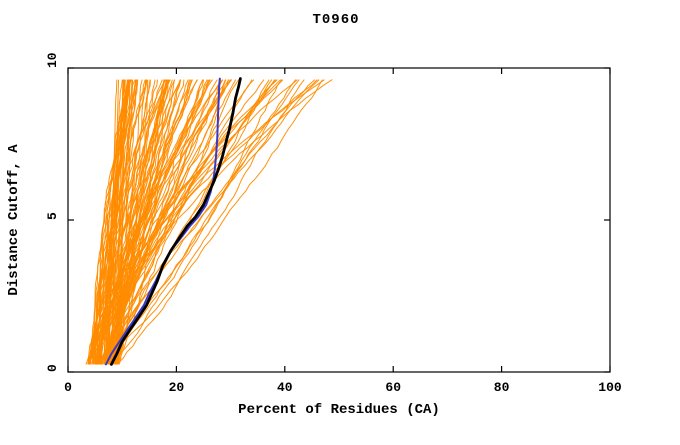 The height and width of the screenshot is (445, 680). I want to click on y-axis-label: Distance Cutoff, A, so click(14, 220).